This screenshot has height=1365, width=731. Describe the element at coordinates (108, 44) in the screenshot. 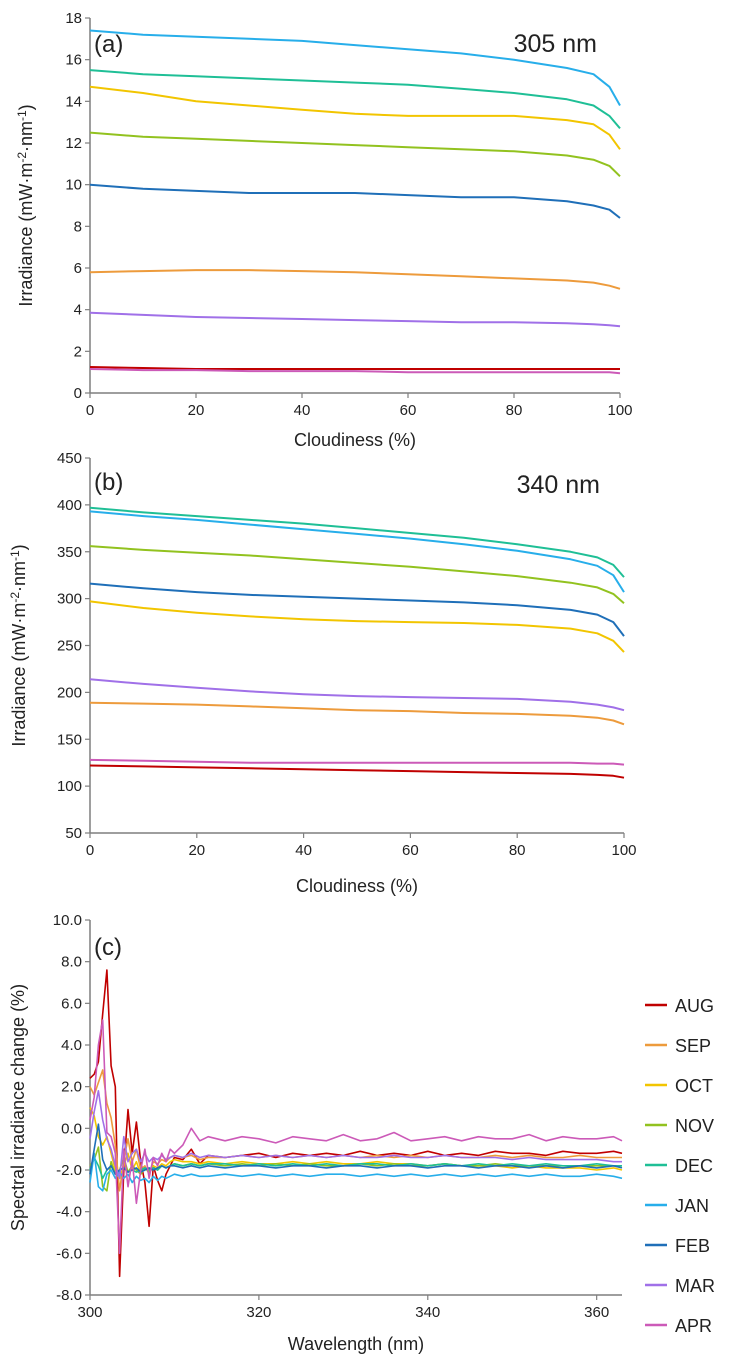

I see `panel-label: (a)` at that location.